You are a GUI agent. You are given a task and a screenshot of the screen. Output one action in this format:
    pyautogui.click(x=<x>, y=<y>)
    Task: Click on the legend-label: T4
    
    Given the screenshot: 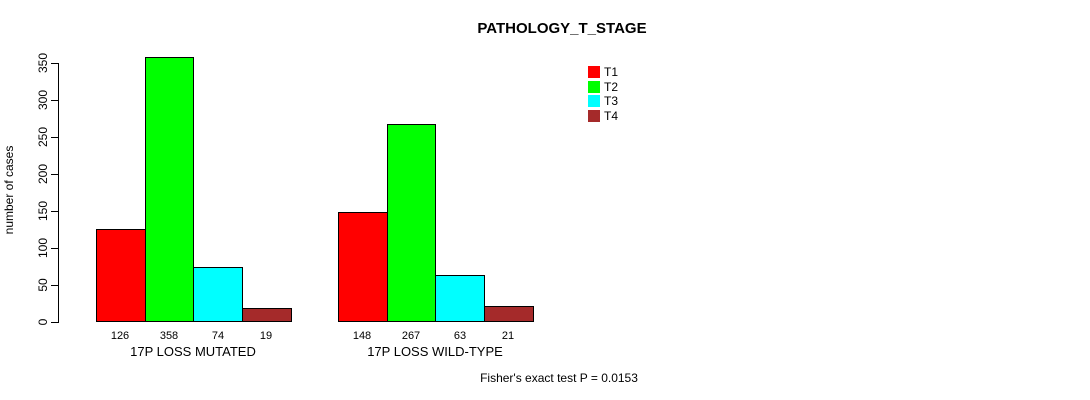 What is the action you would take?
    pyautogui.click(x=611, y=116)
    